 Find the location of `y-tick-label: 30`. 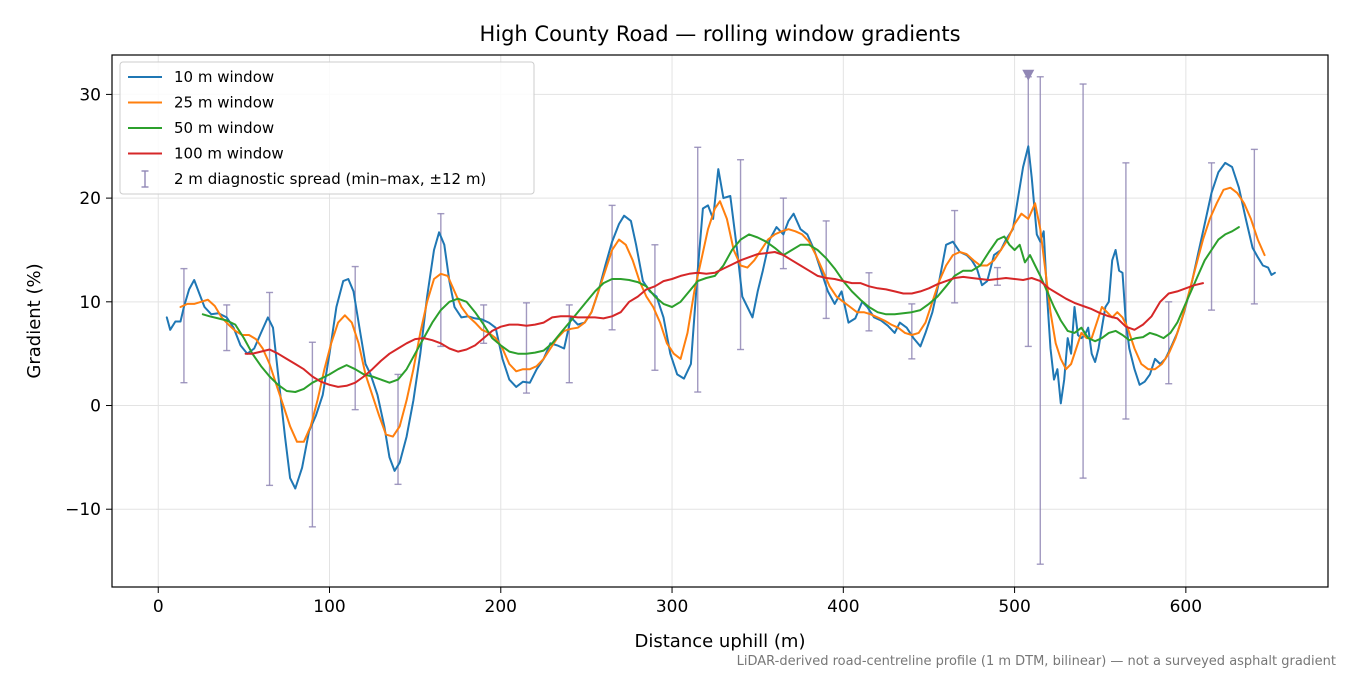

y-tick-label: 30 is located at coordinates (90, 95).